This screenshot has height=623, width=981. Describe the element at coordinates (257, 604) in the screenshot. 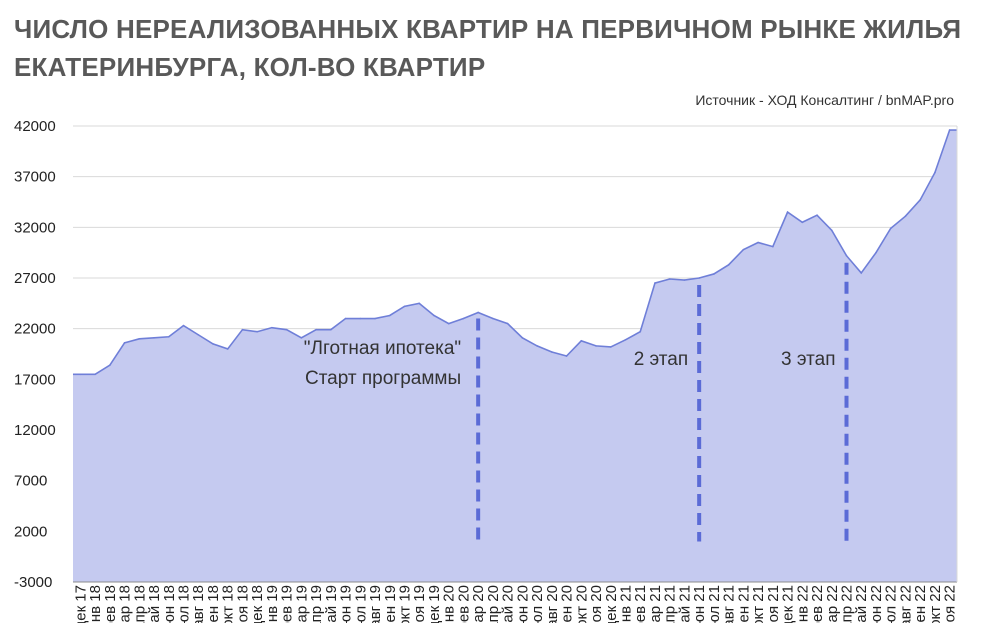

I see `x-tick-label: дек 18` at that location.